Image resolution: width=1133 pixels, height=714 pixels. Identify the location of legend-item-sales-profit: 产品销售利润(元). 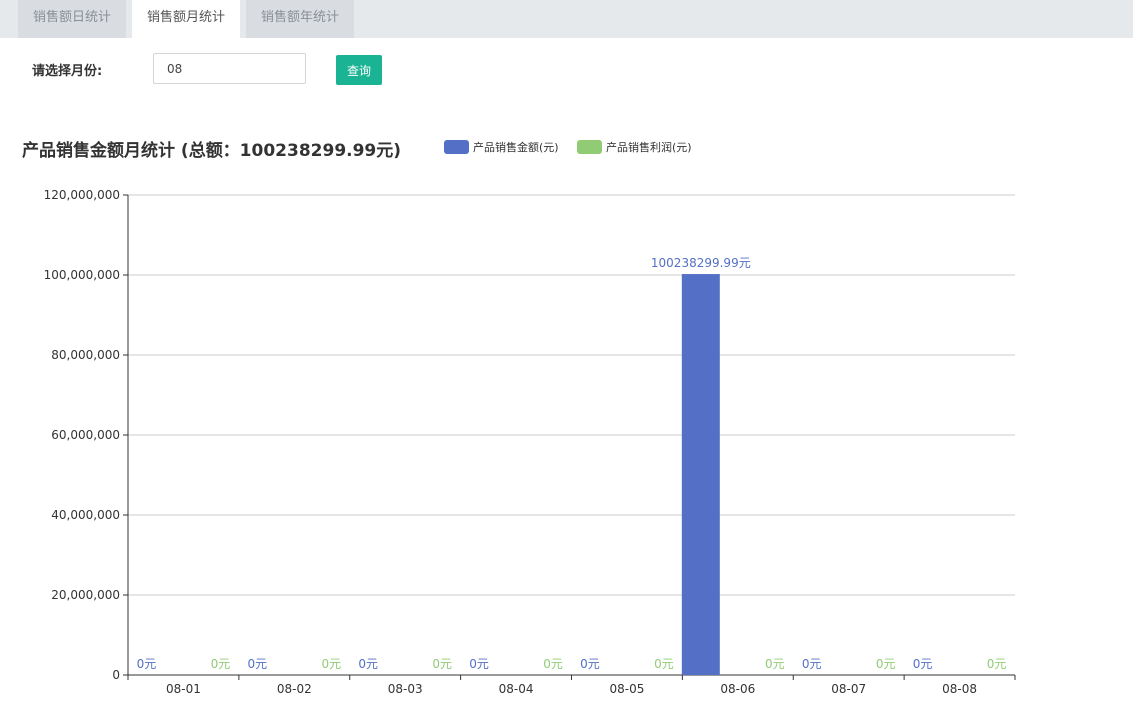
(634, 147).